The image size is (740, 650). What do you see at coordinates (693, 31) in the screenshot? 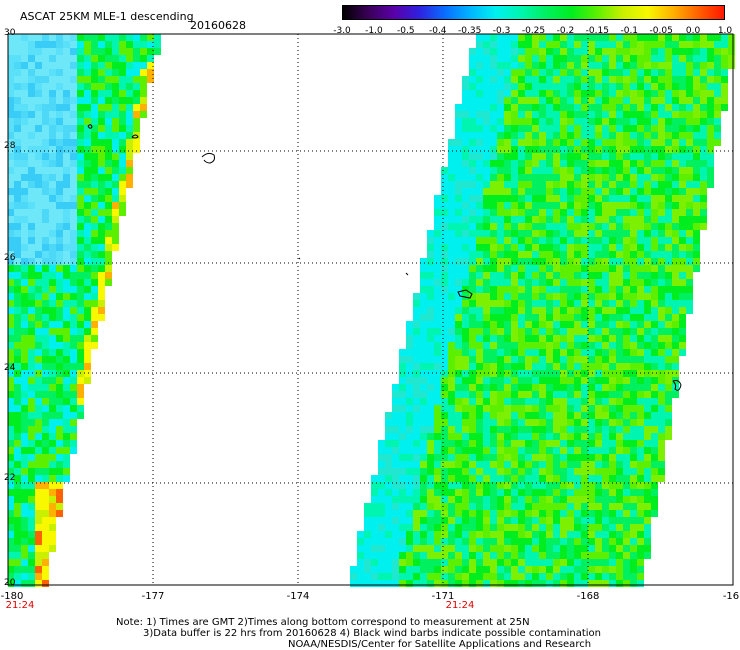
I see `color-scale-label: 0.0` at bounding box center [693, 31].